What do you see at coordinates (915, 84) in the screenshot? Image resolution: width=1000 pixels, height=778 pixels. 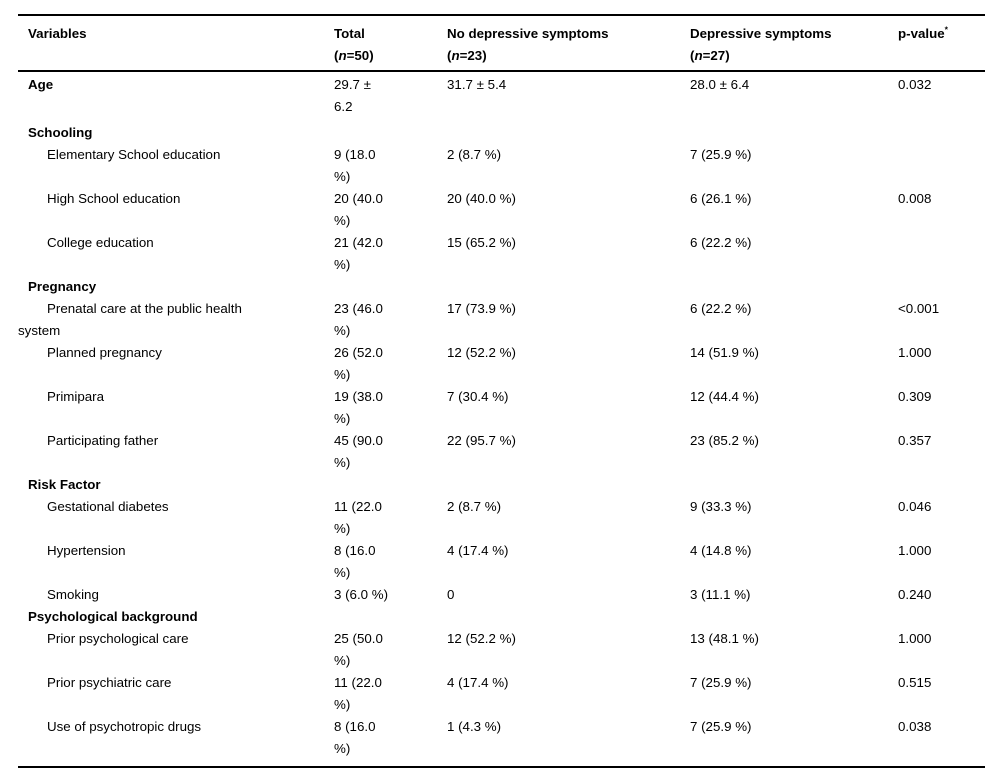 I see `row-p-value: 0.032` at bounding box center [915, 84].